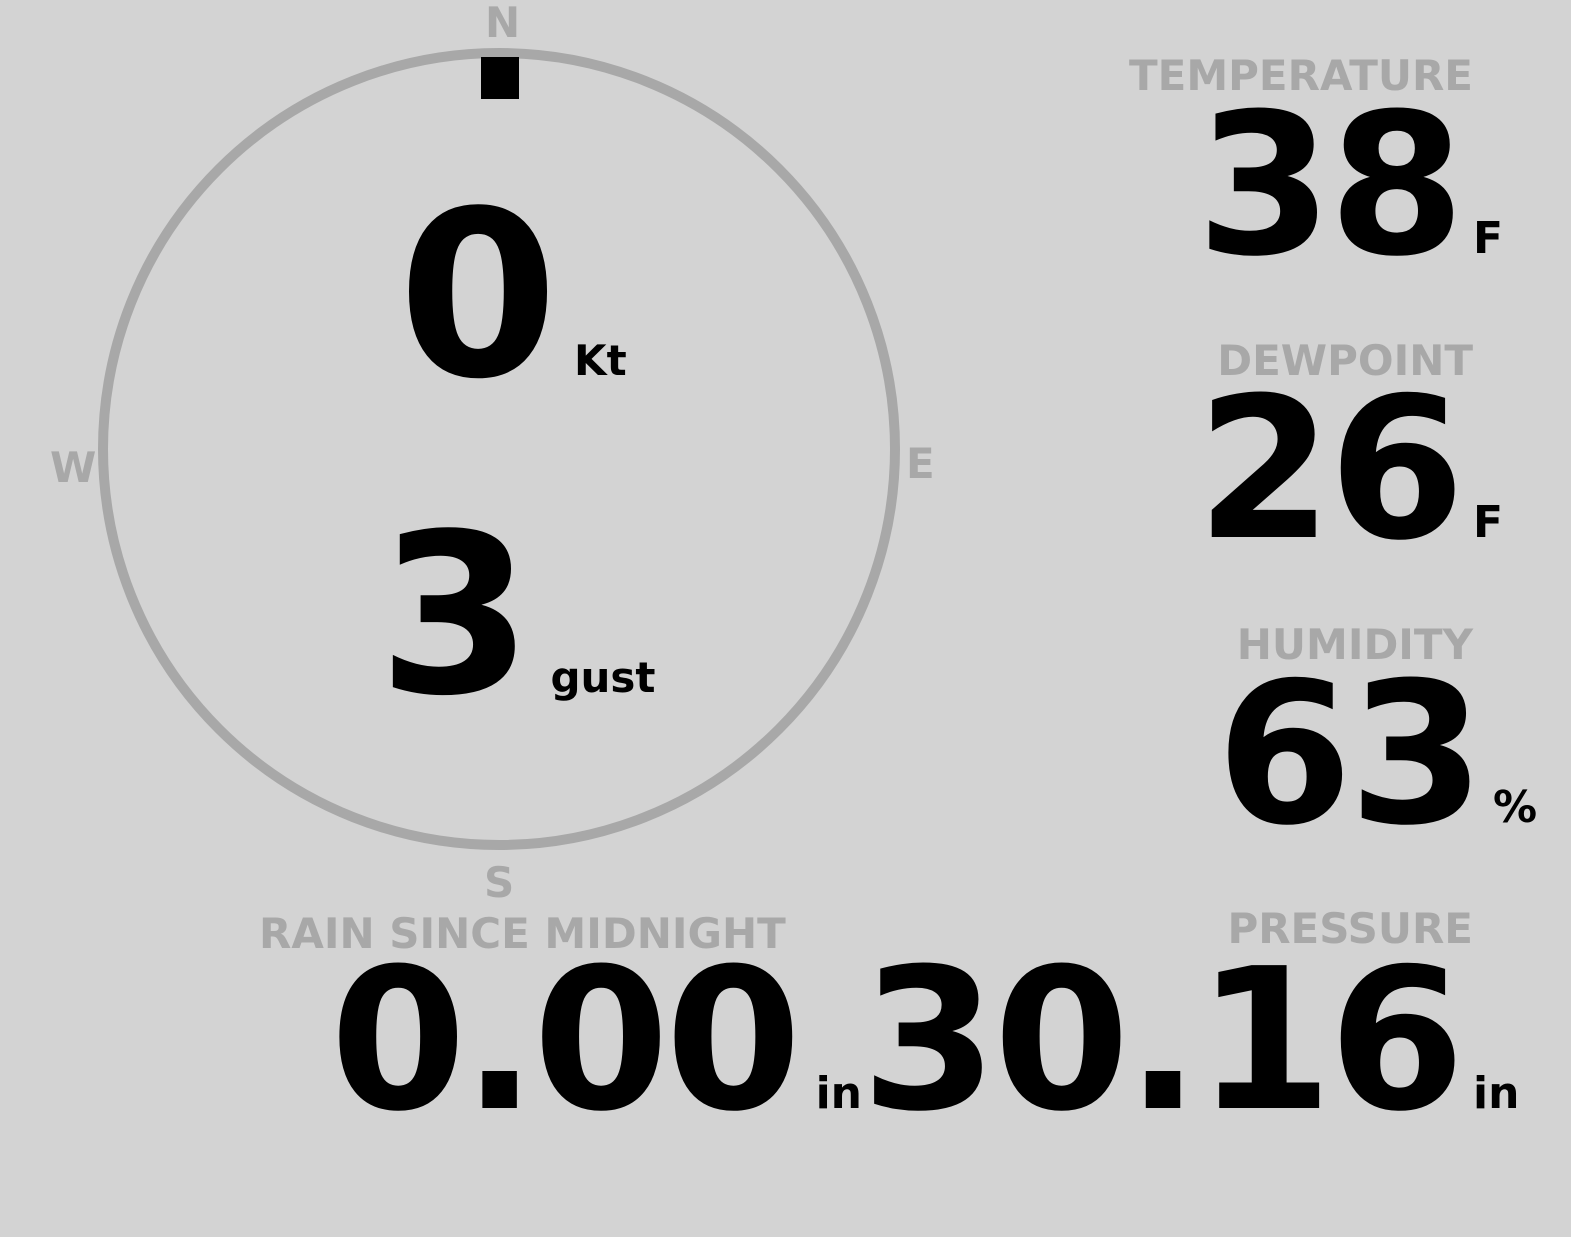  What do you see at coordinates (1301, 75) in the screenshot?
I see `temperature-label: TEMPERATURE` at bounding box center [1301, 75].